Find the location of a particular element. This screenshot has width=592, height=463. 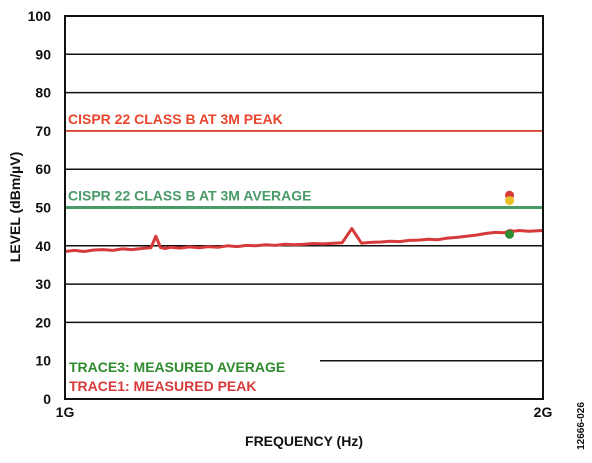

figure-id: 12666-026 is located at coordinates (581, 426).